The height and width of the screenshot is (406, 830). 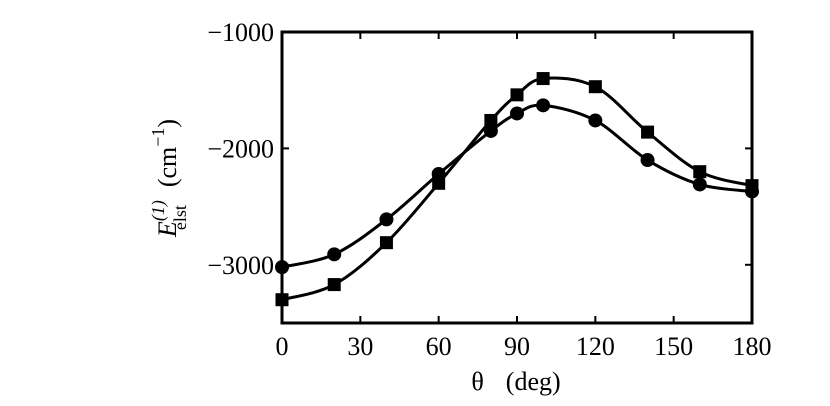 What do you see at coordinates (282, 346) in the screenshot?
I see `x-tick-label: 0` at bounding box center [282, 346].